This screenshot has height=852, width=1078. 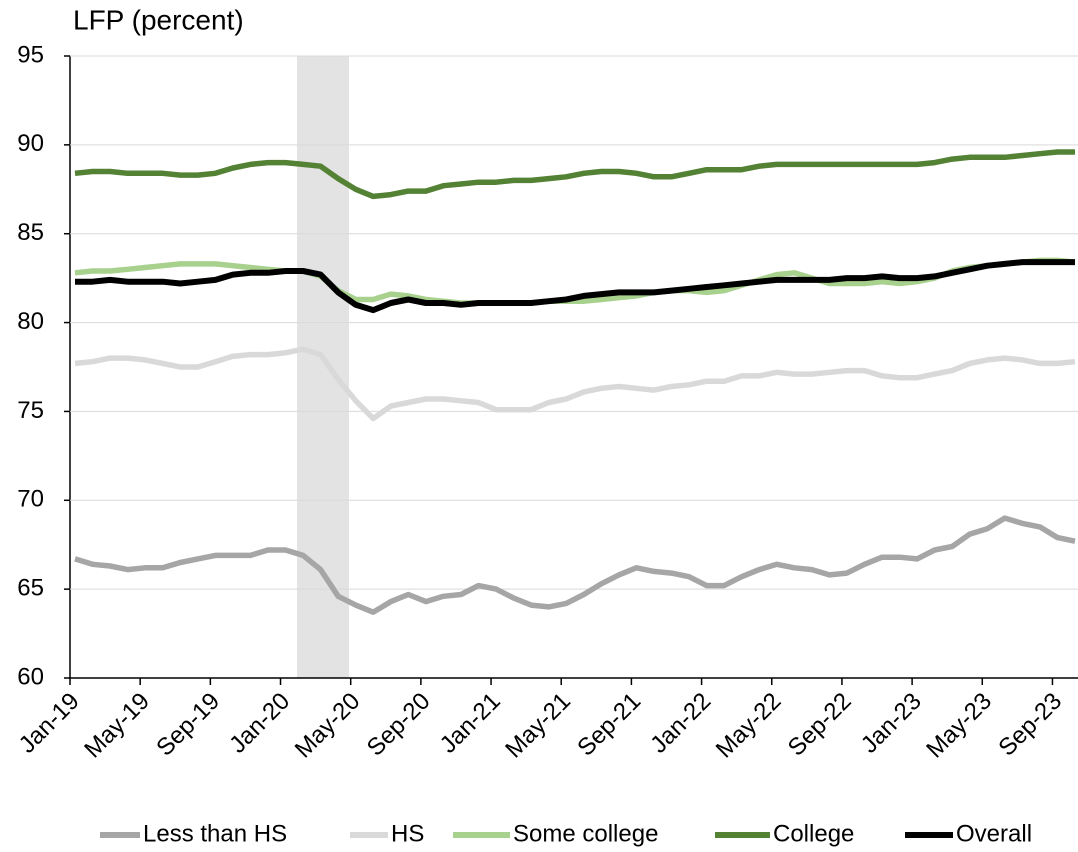 What do you see at coordinates (158, 19) in the screenshot?
I see `y-axis-title: LFP (percent)` at bounding box center [158, 19].